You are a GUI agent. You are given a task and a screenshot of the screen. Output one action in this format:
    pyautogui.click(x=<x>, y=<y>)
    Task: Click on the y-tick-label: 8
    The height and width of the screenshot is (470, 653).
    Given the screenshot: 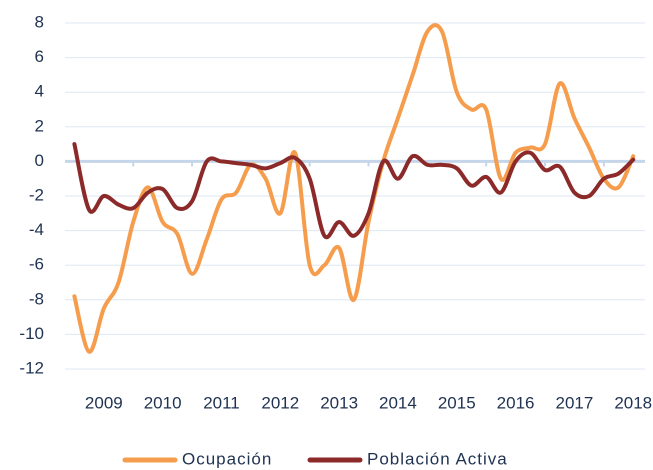 What is the action you would take?
    pyautogui.click(x=39, y=21)
    